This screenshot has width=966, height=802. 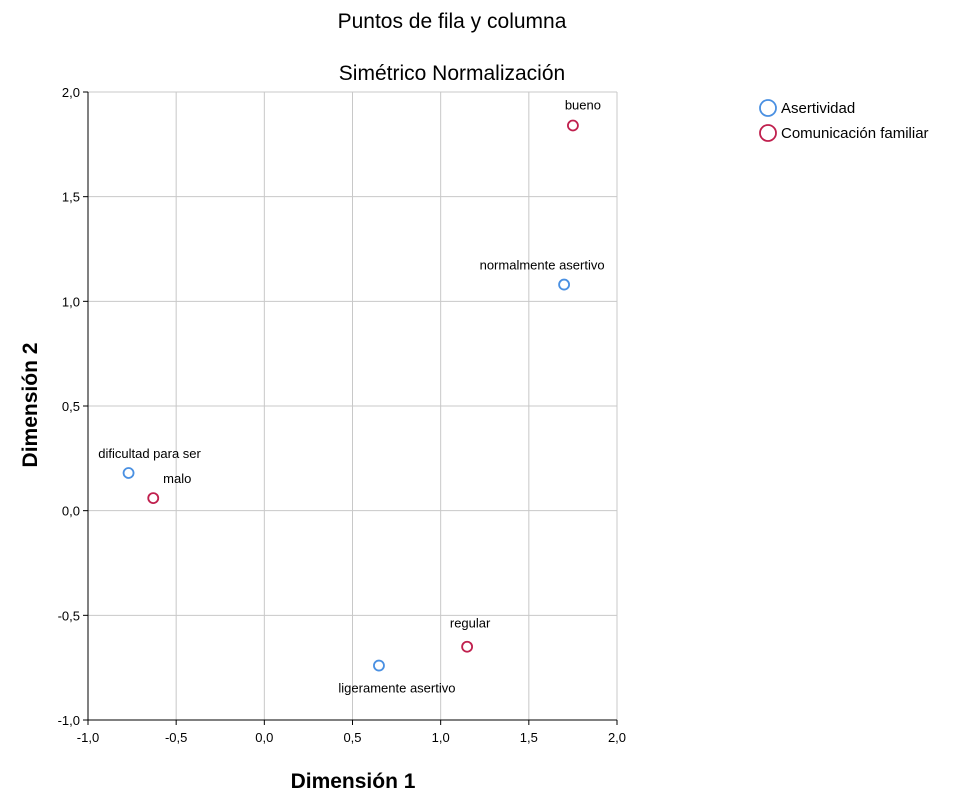 I want to click on y-tick-label: 2,0, so click(x=71, y=92).